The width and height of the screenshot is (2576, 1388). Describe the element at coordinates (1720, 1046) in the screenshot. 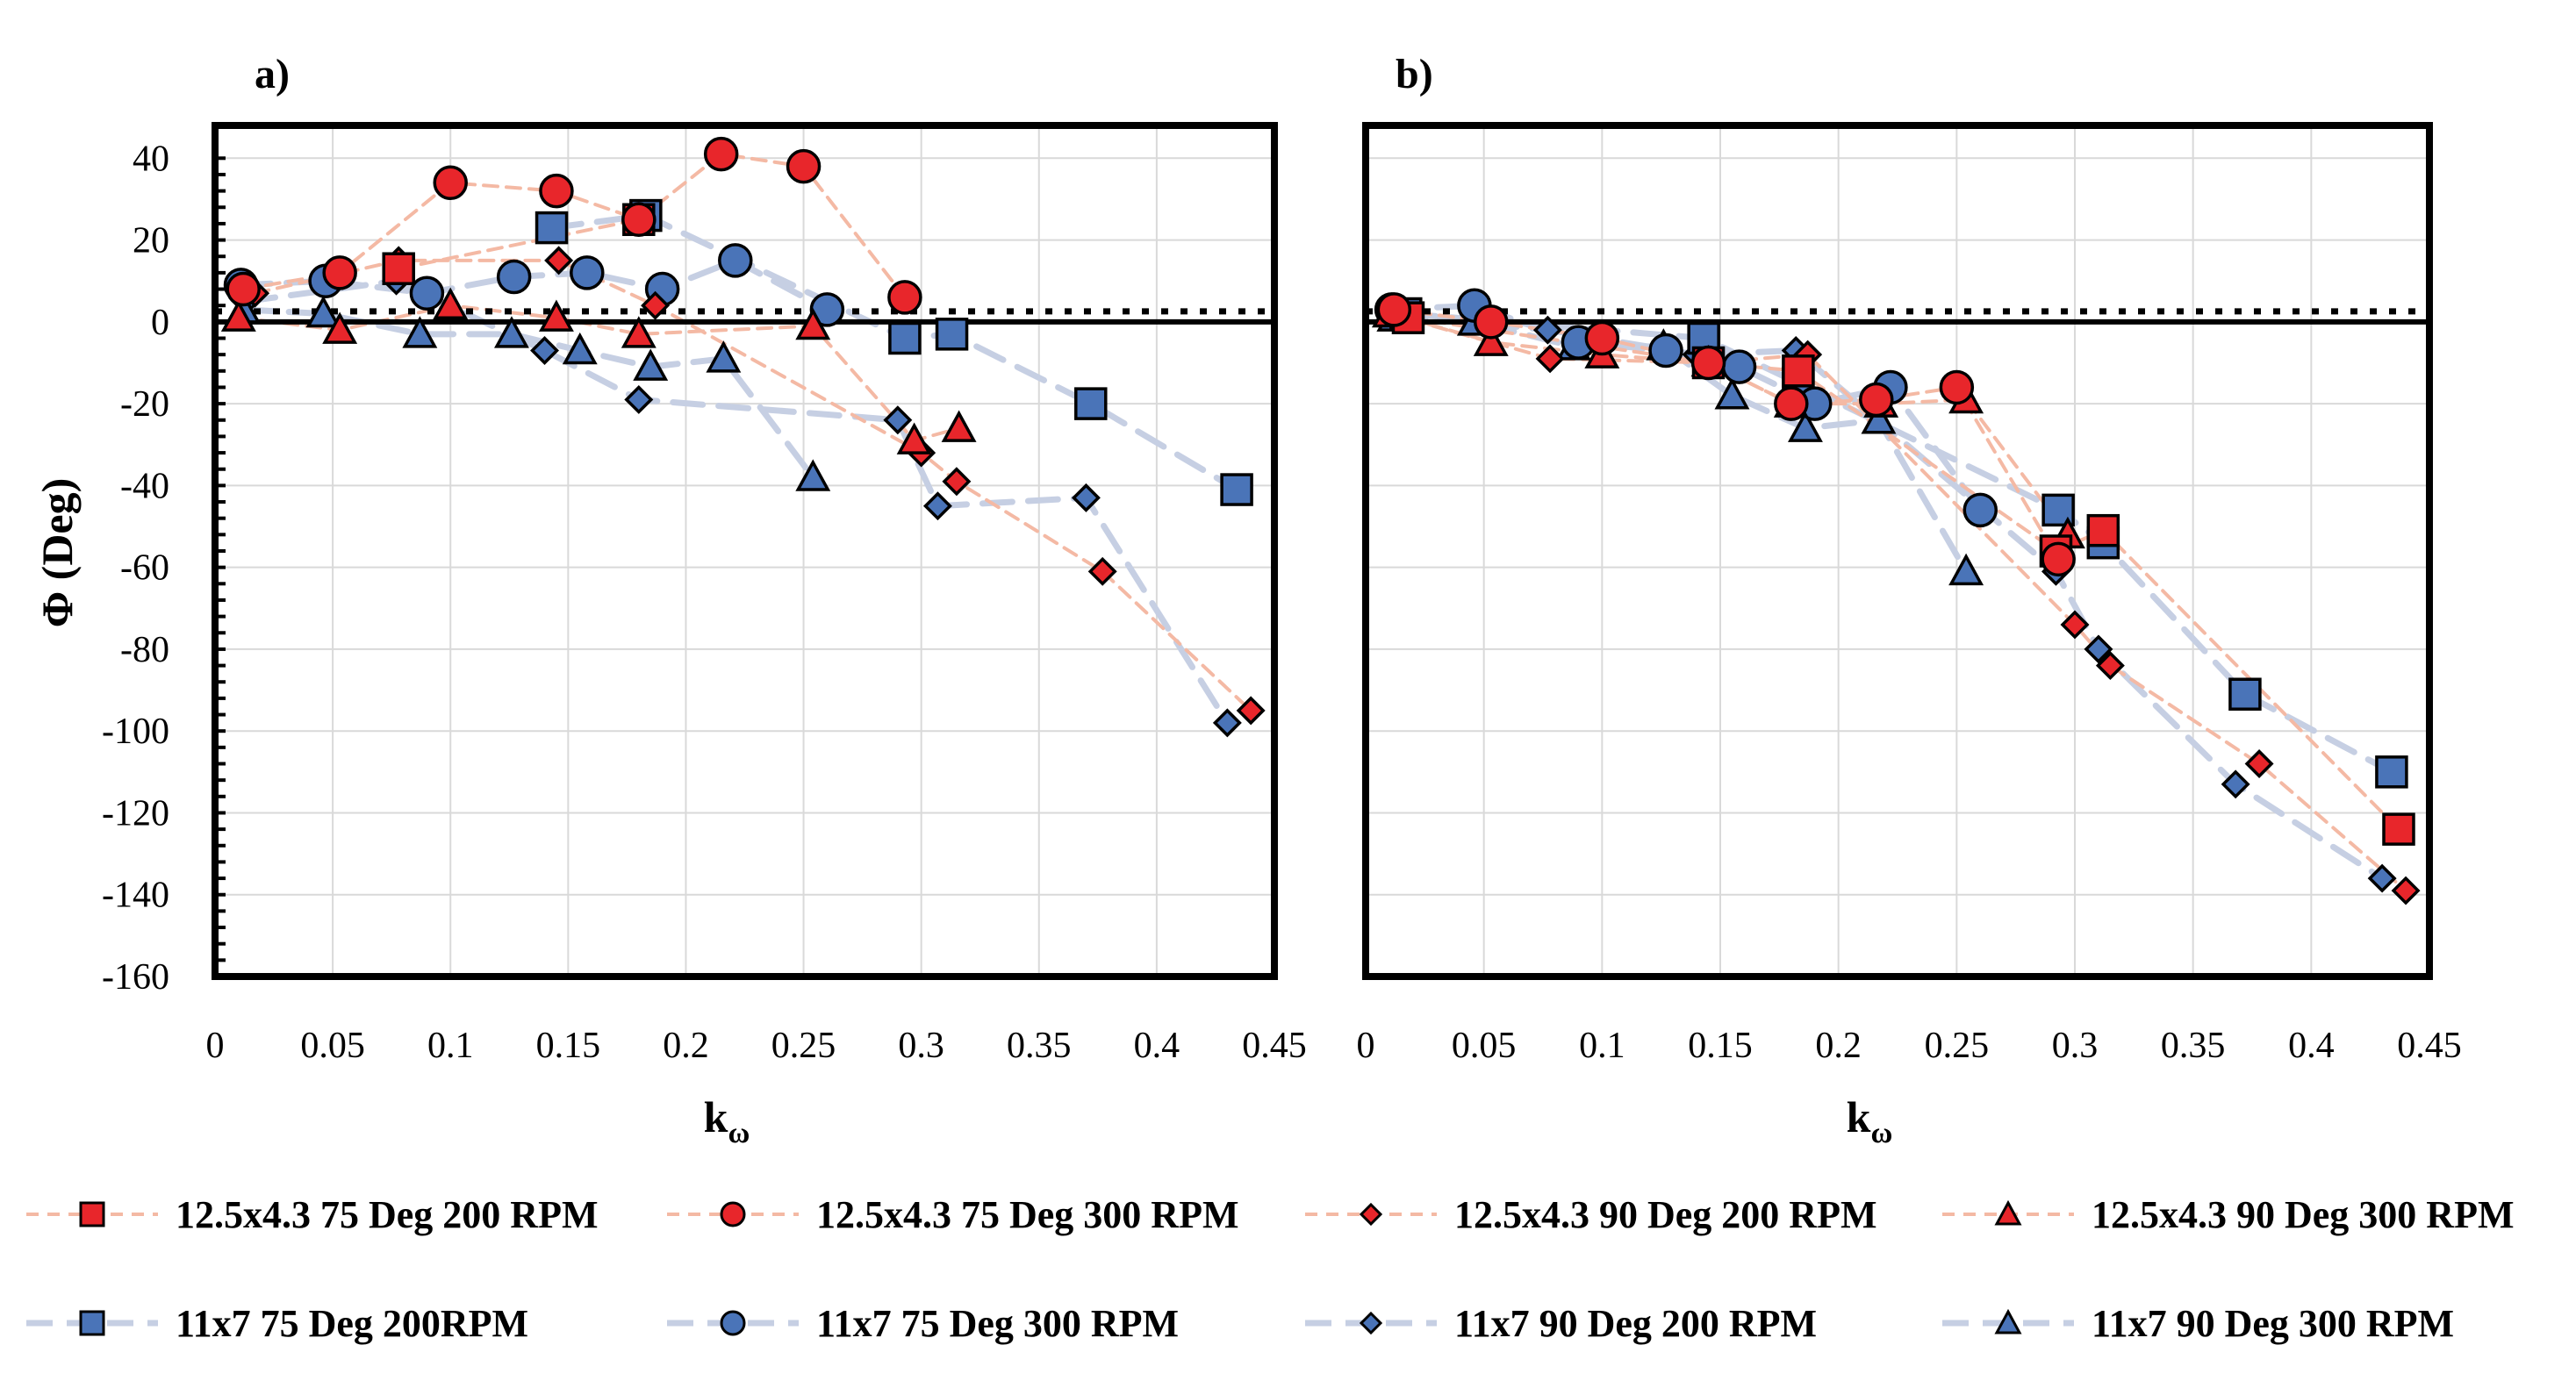

I see `x-tick-label: 0.15` at that location.